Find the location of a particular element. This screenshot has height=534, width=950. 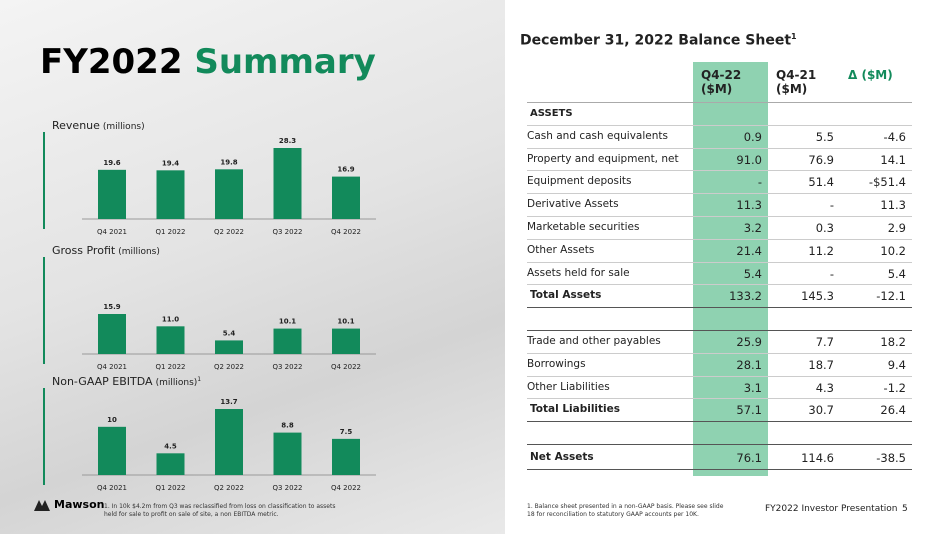

cell-value: -$51.4 is located at coordinates (887, 182).